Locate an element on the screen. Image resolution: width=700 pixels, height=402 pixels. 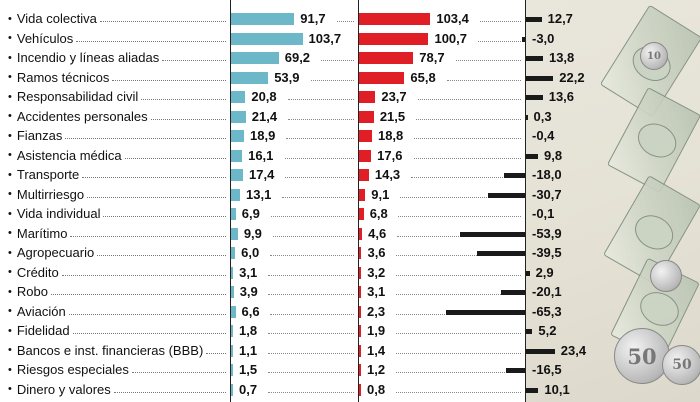
value-label-series-2: 1,9 is located at coordinates (376, 330).